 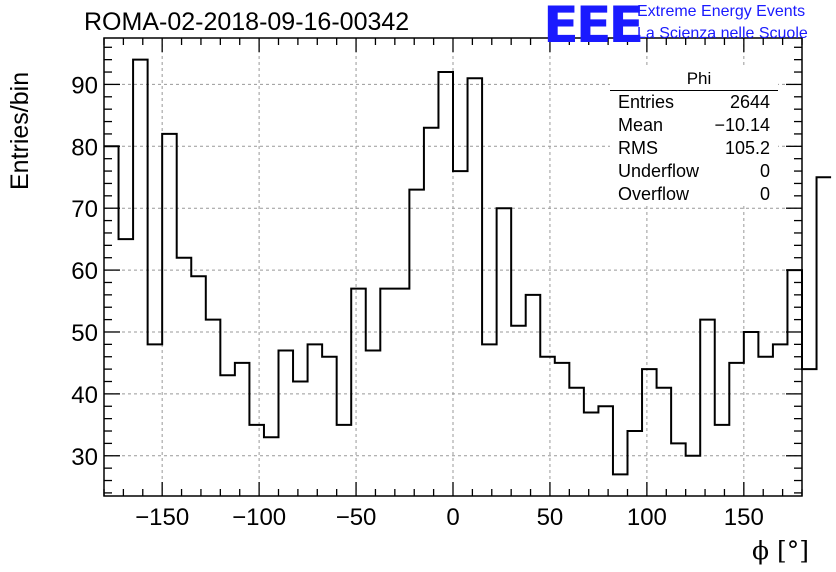 What do you see at coordinates (84, 147) in the screenshot?
I see `y-tick-label: 80` at bounding box center [84, 147].